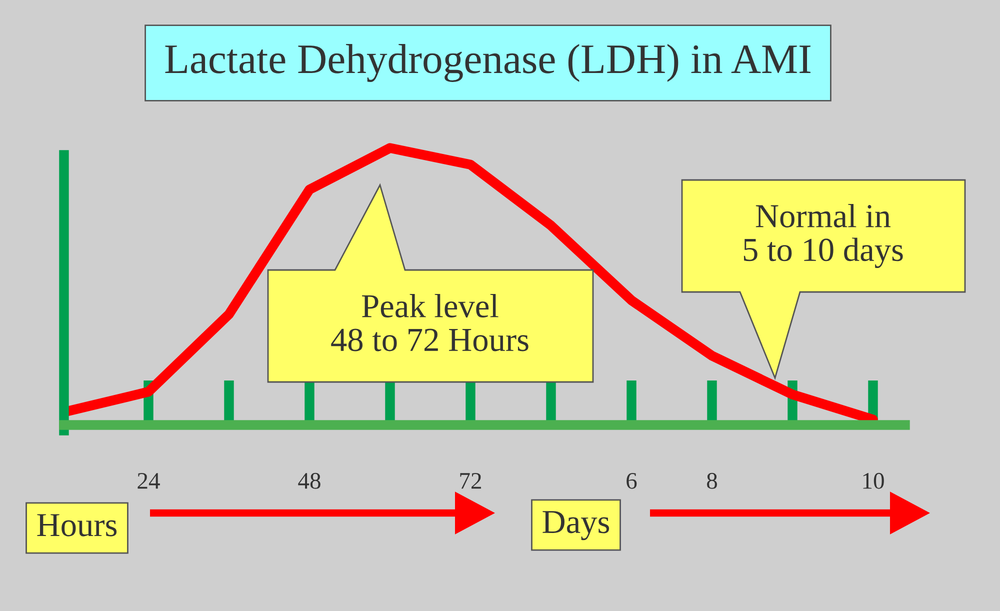  What do you see at coordinates (712, 480) in the screenshot?
I see `x-tick-label: 8` at bounding box center [712, 480].